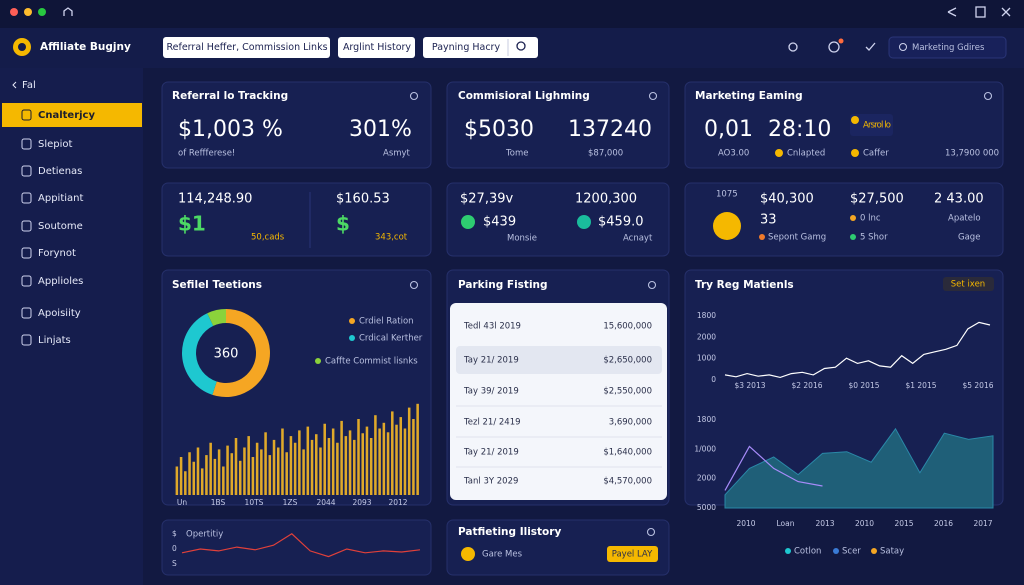 Image resolution: width=1024 pixels, height=585 pixels. What do you see at coordinates (28, 12) in the screenshot?
I see `min-dot` at bounding box center [28, 12].